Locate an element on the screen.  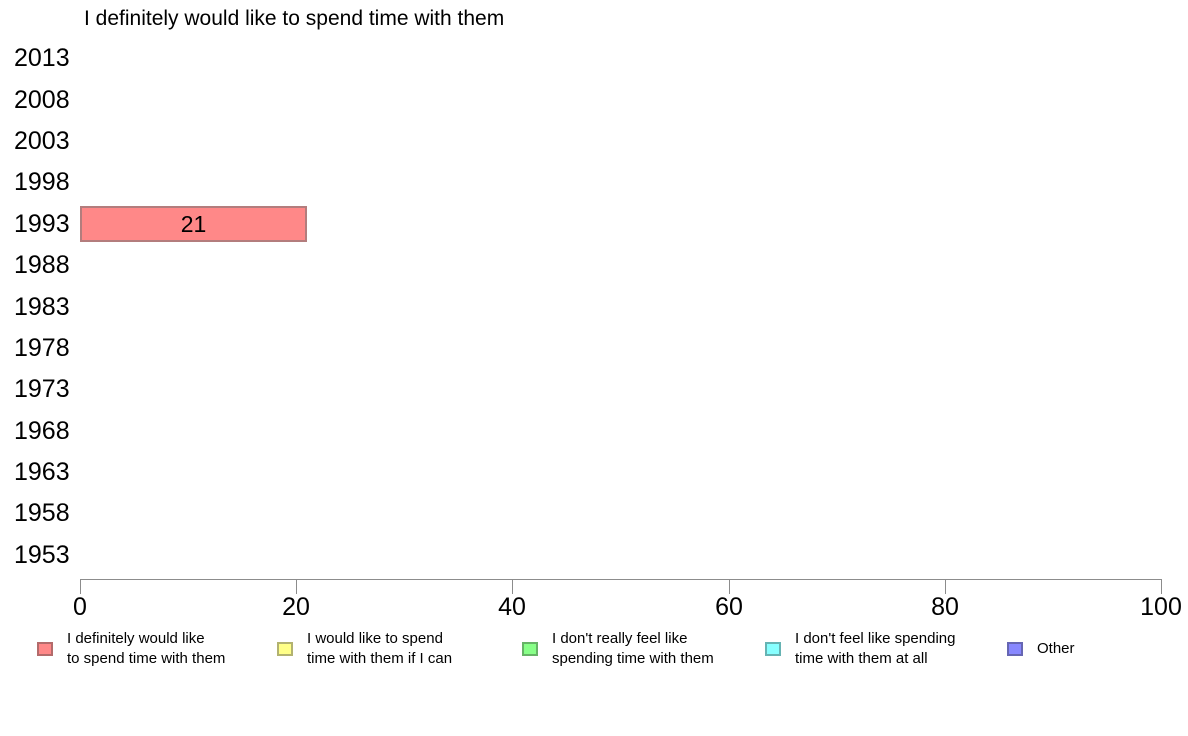
legend-item: Other is located at coordinates (1041, 649).